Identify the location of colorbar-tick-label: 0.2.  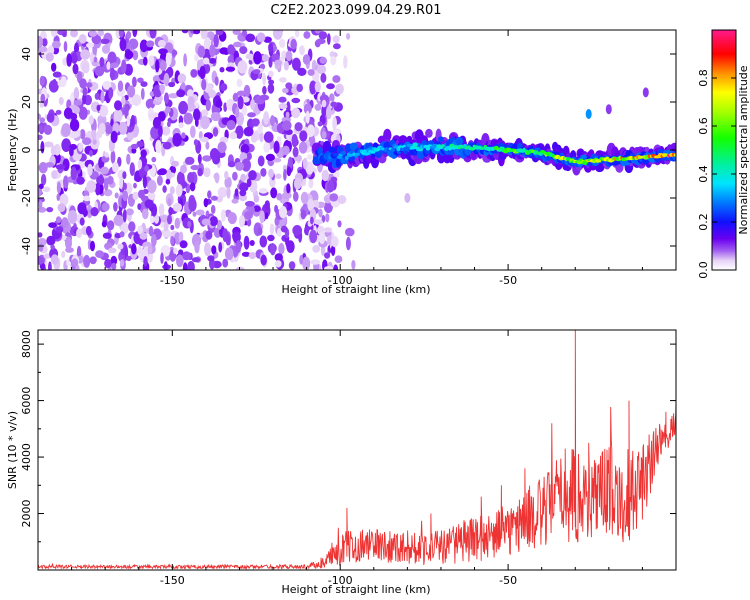
(703, 222).